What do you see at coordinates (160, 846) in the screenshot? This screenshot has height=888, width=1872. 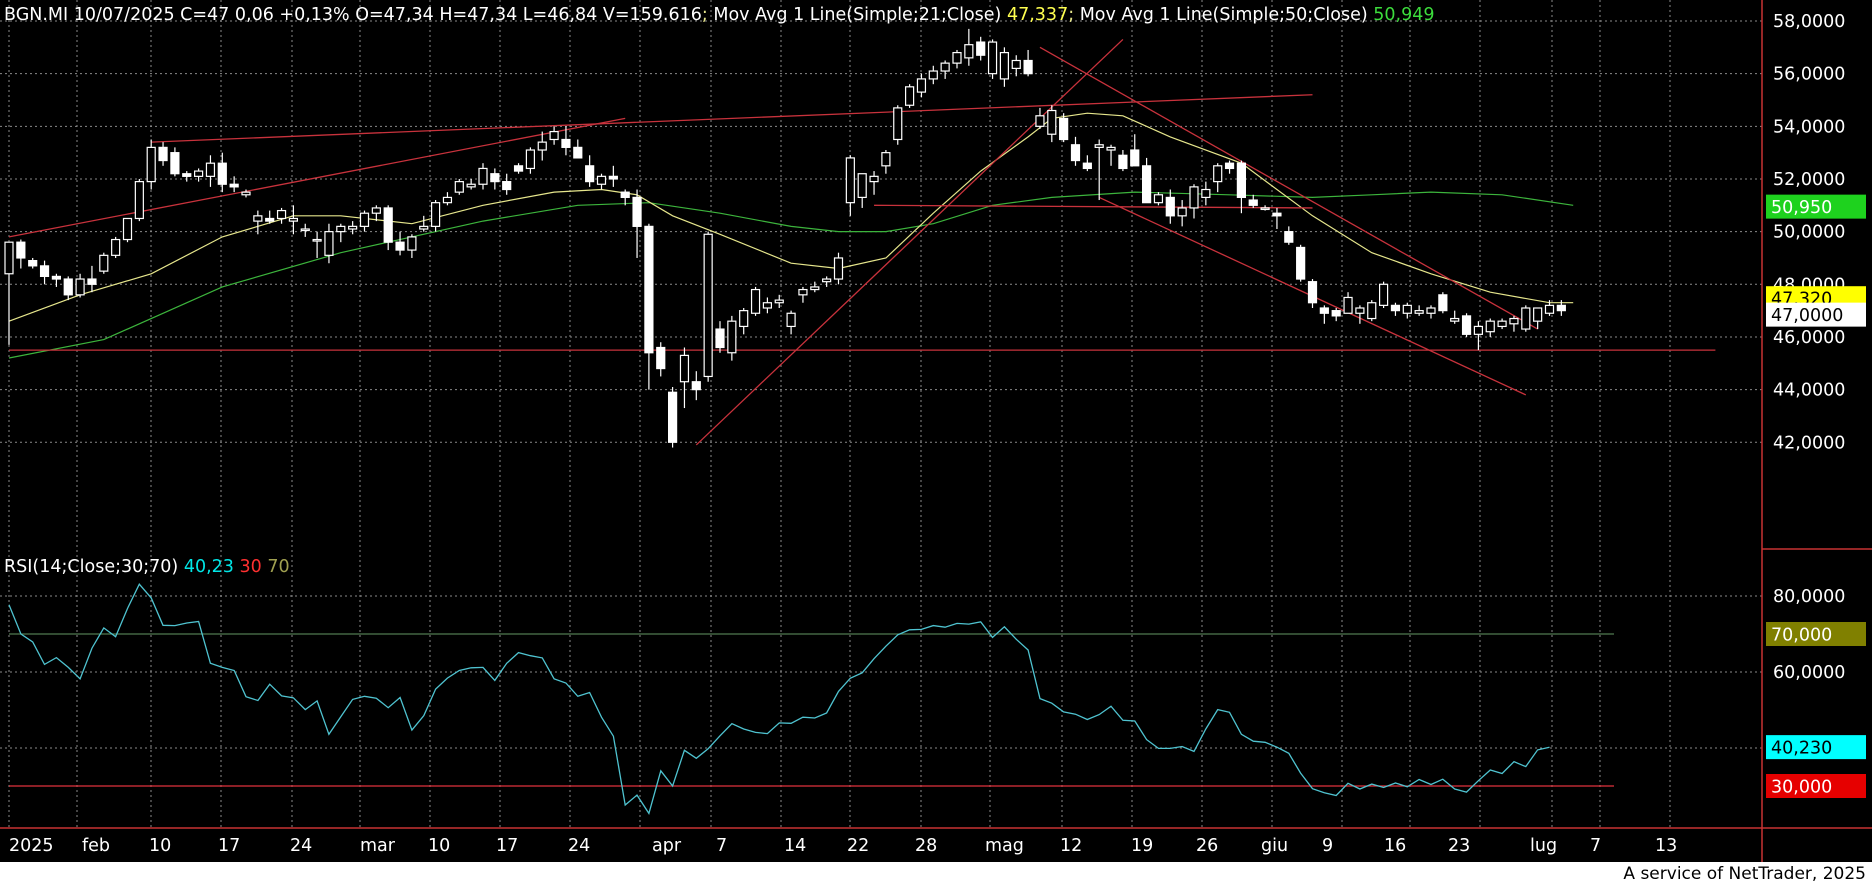 I see `x-tick-label: 10` at bounding box center [160, 846].